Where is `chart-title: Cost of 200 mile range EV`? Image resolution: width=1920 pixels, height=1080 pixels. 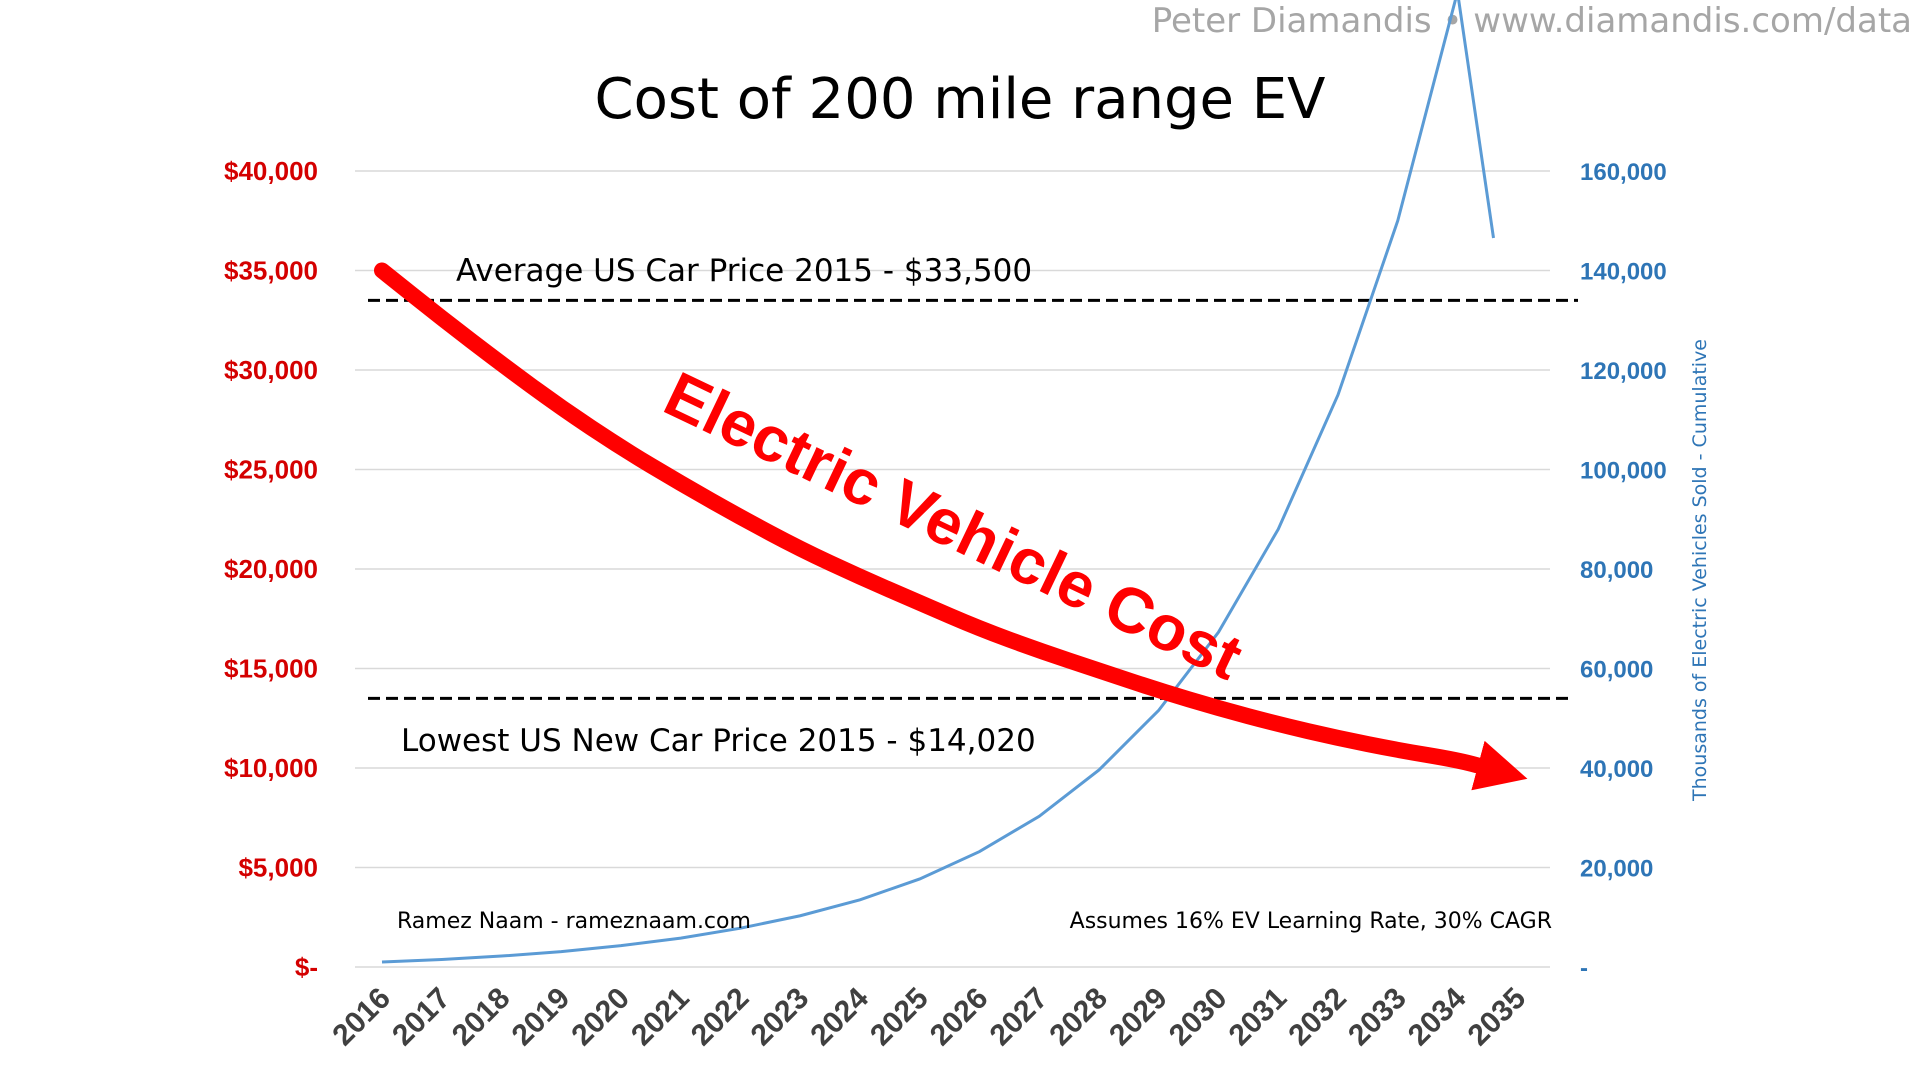
chart-title: Cost of 200 mile range EV is located at coordinates (959, 99).